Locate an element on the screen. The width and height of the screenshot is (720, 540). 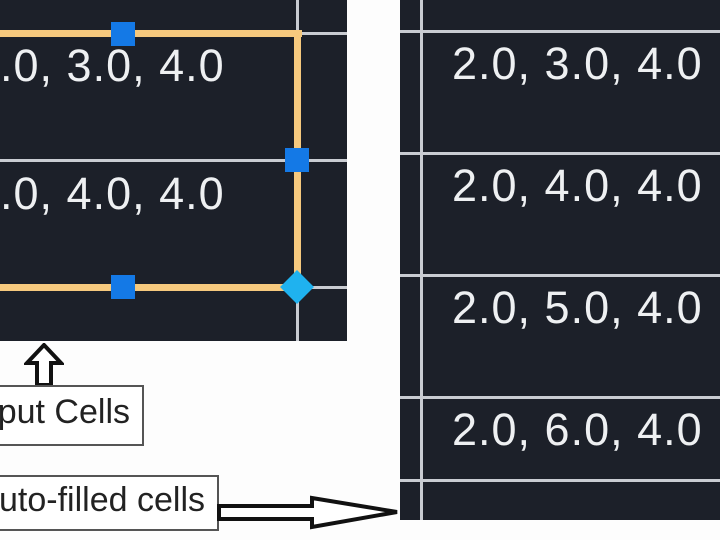
grip-handle-top is located at coordinates (123, 34).